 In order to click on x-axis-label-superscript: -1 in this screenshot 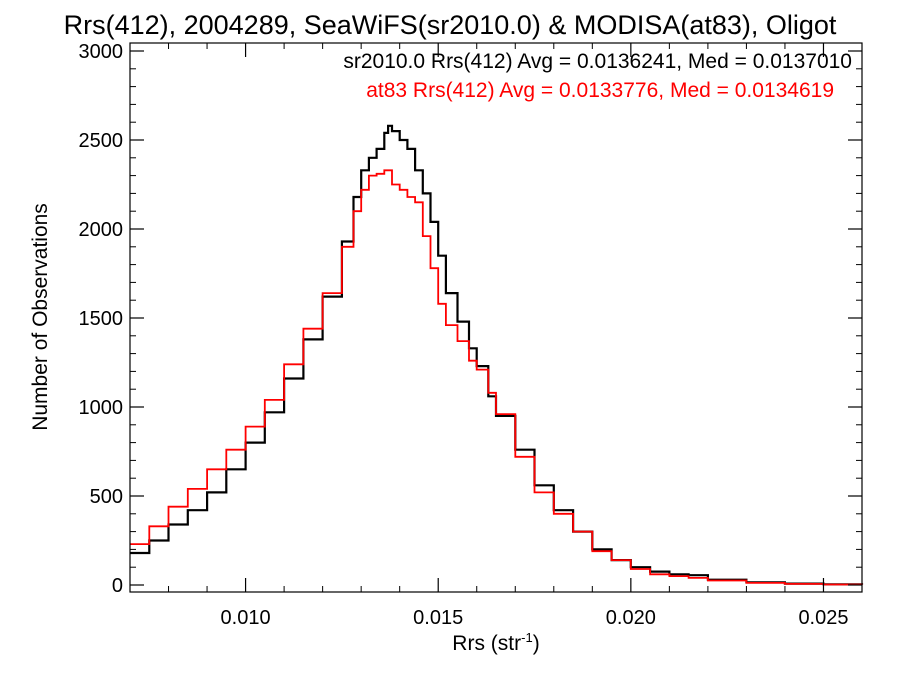, I will do `click(527, 637)`.